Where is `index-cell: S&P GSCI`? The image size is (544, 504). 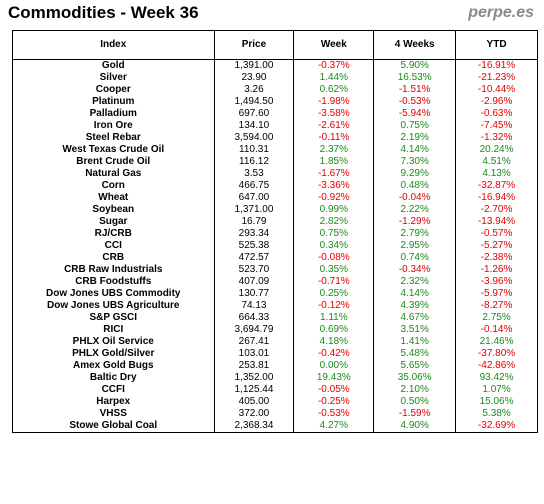
index-cell: S&P GSCI is located at coordinates (113, 318).